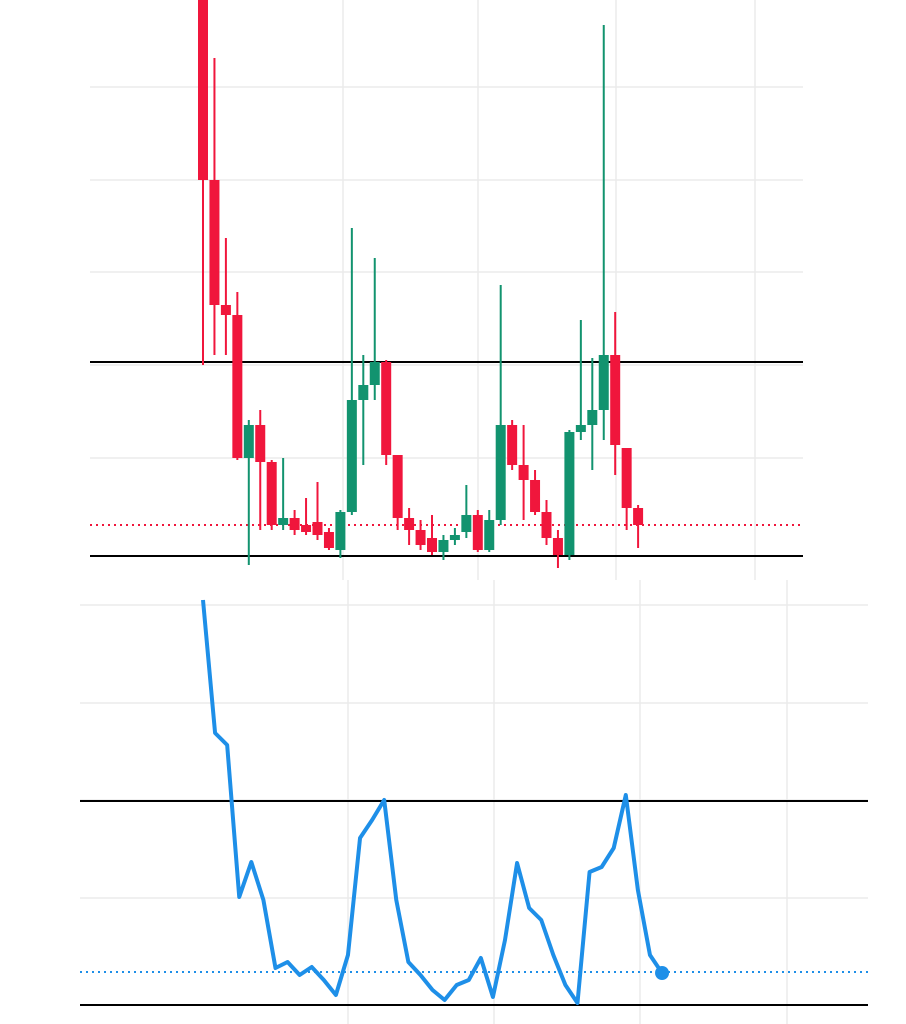 This screenshot has height=1024, width=906. What do you see at coordinates (662, 973) in the screenshot?
I see `last-point` at bounding box center [662, 973].